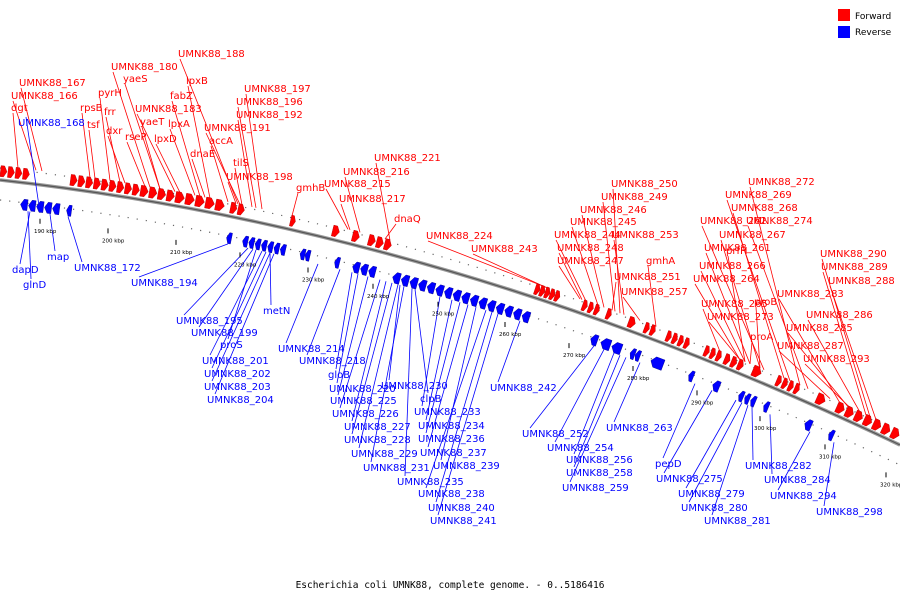  I want to click on forward-gene-label: UMNK88_183, so click(168, 109).